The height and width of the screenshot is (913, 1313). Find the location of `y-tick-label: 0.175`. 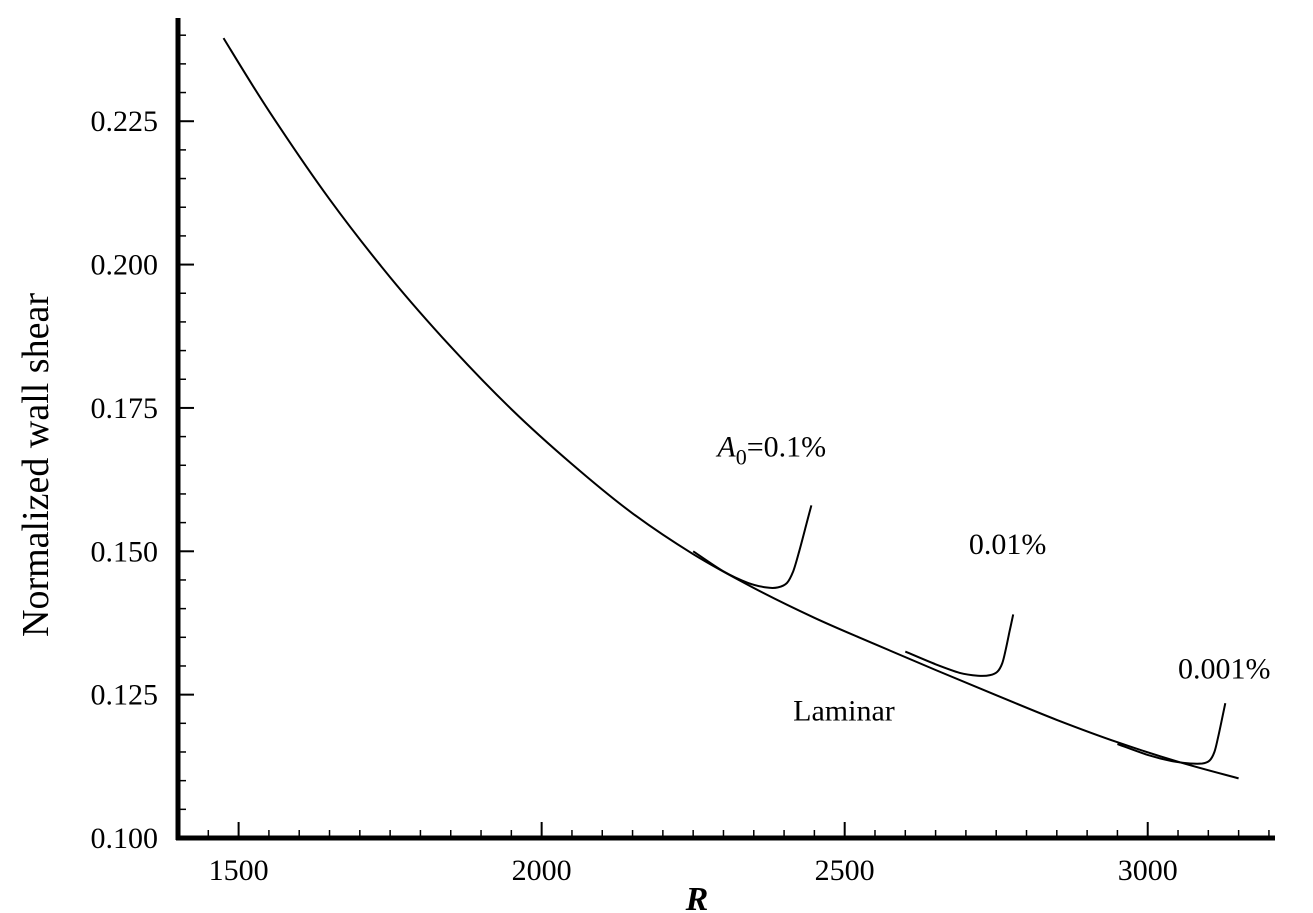

y-tick-label: 0.175 is located at coordinates (125, 408).